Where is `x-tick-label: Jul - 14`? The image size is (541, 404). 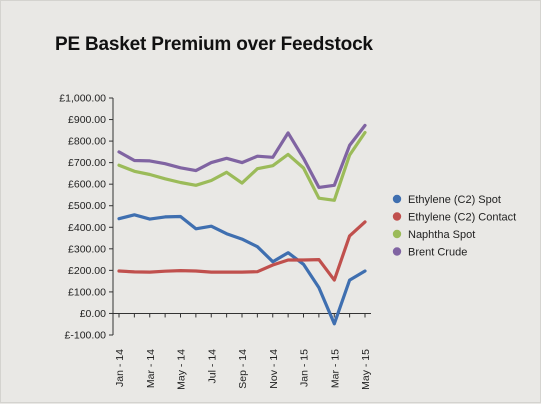 x-tick-label: Jul - 14 is located at coordinates (212, 366).